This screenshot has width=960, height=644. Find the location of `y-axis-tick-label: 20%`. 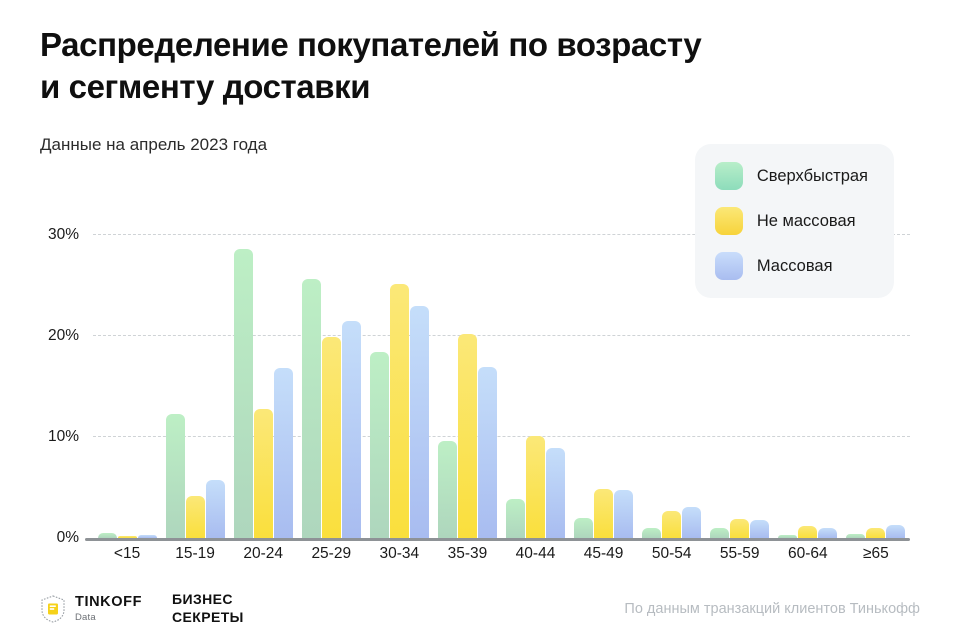

y-axis-tick-label: 20% is located at coordinates (63, 336).